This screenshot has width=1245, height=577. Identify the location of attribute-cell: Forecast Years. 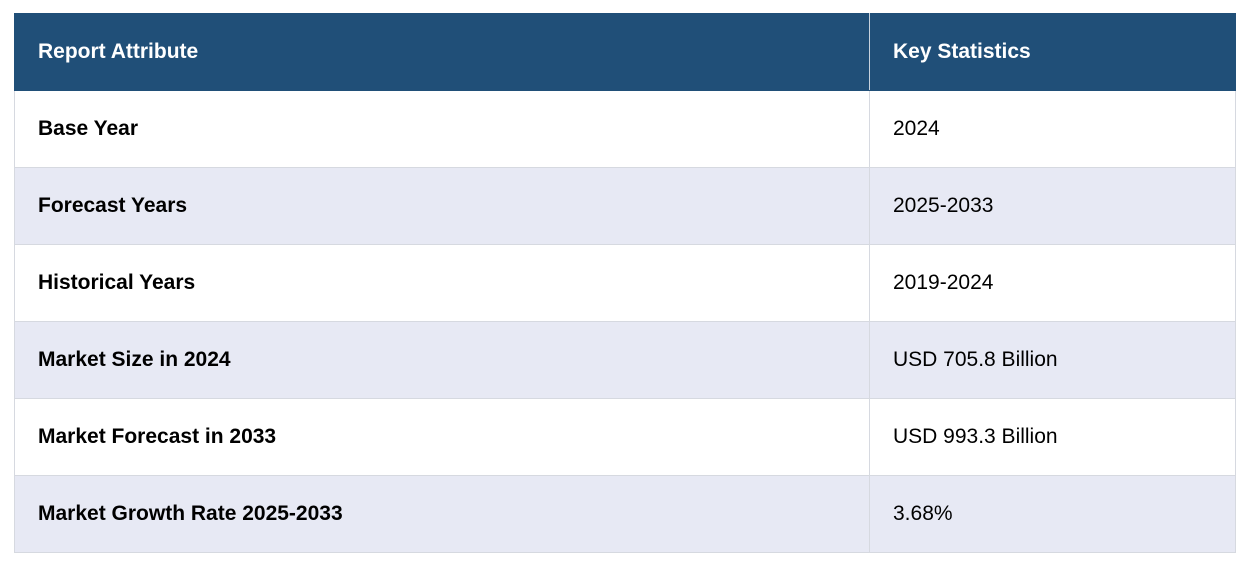
(442, 206).